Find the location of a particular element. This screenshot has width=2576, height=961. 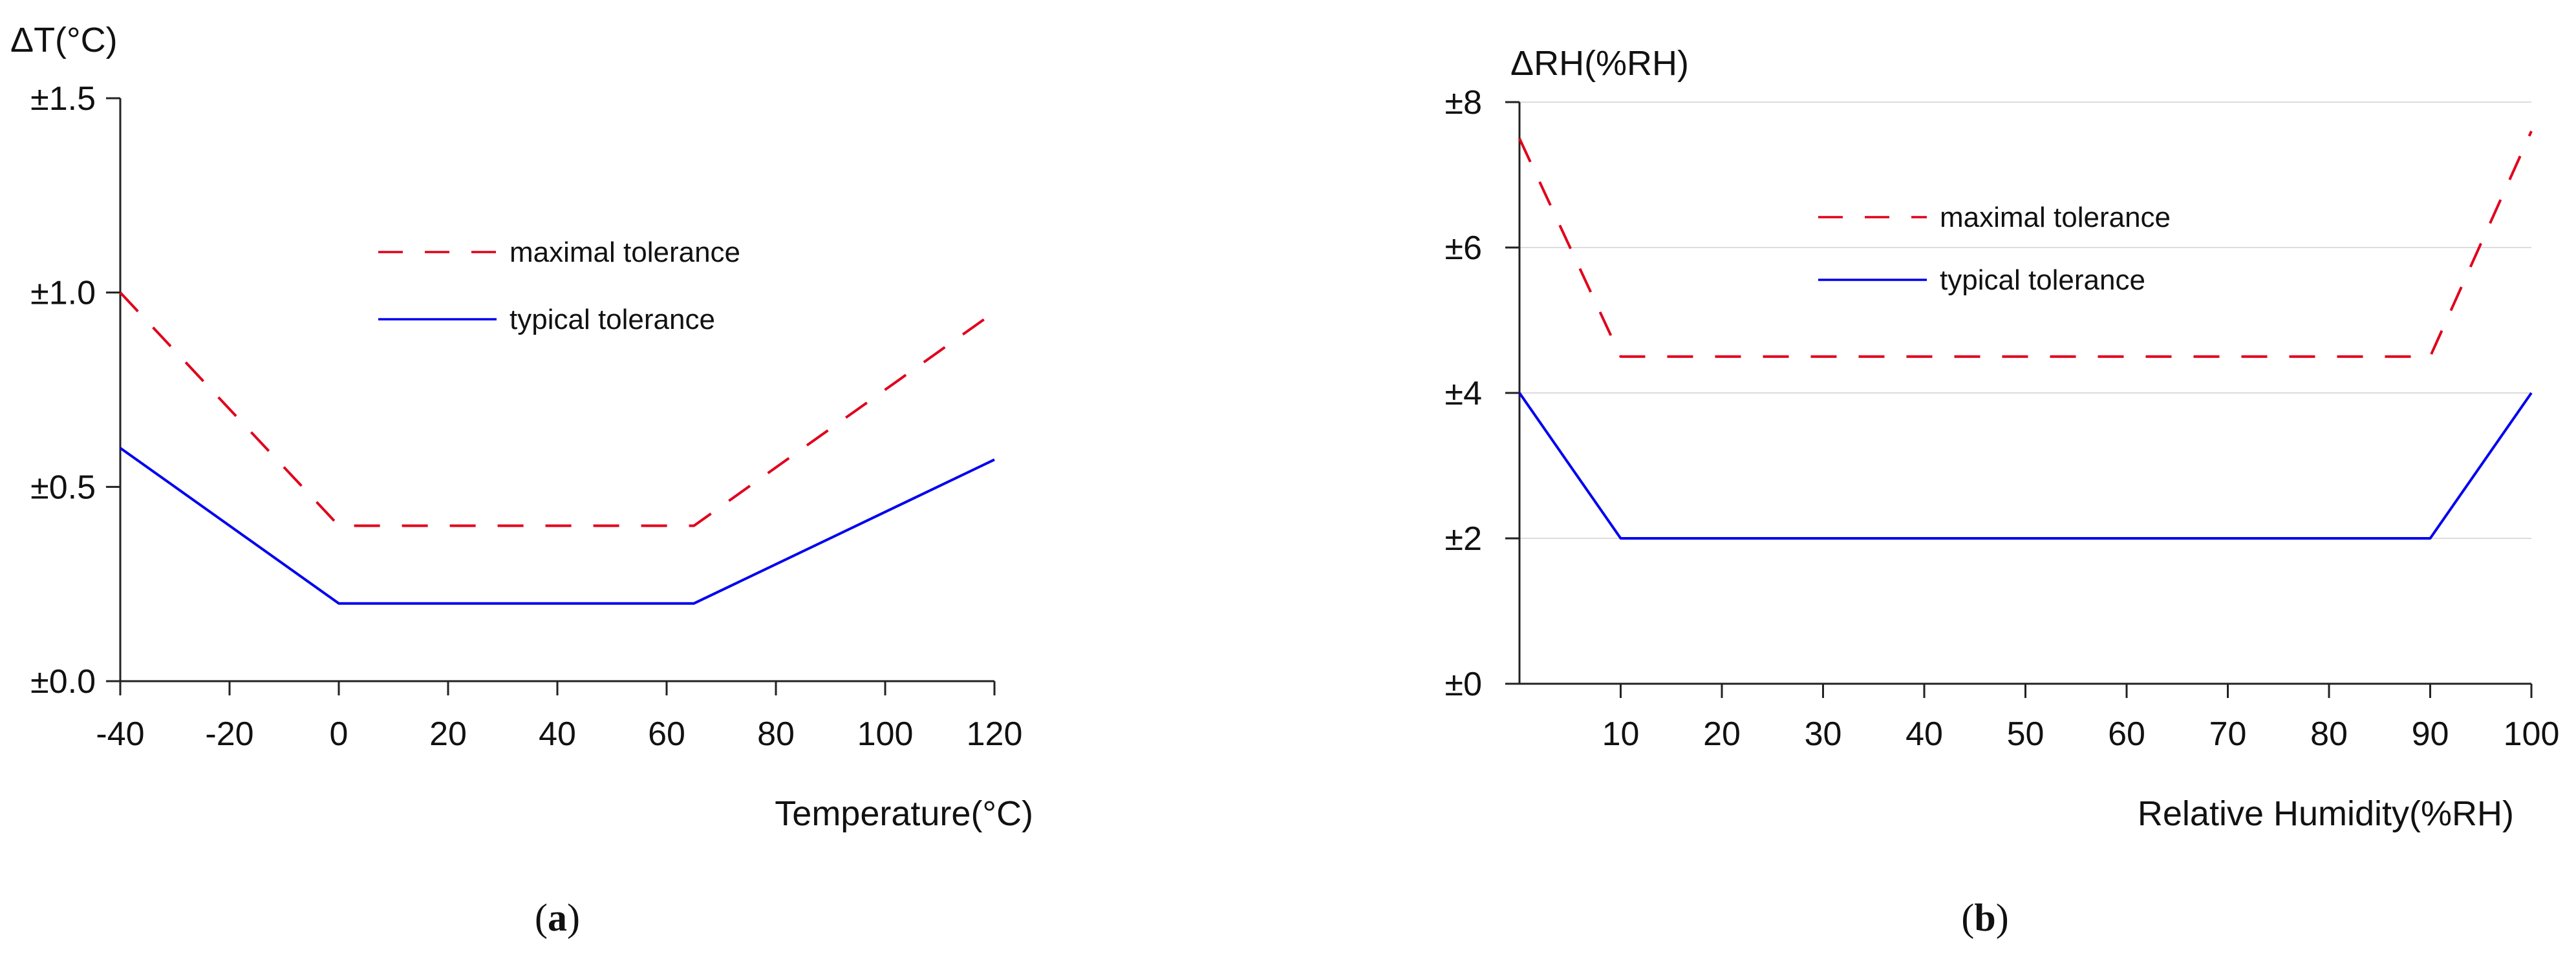

y-tick-label: ±6 is located at coordinates (1464, 248).